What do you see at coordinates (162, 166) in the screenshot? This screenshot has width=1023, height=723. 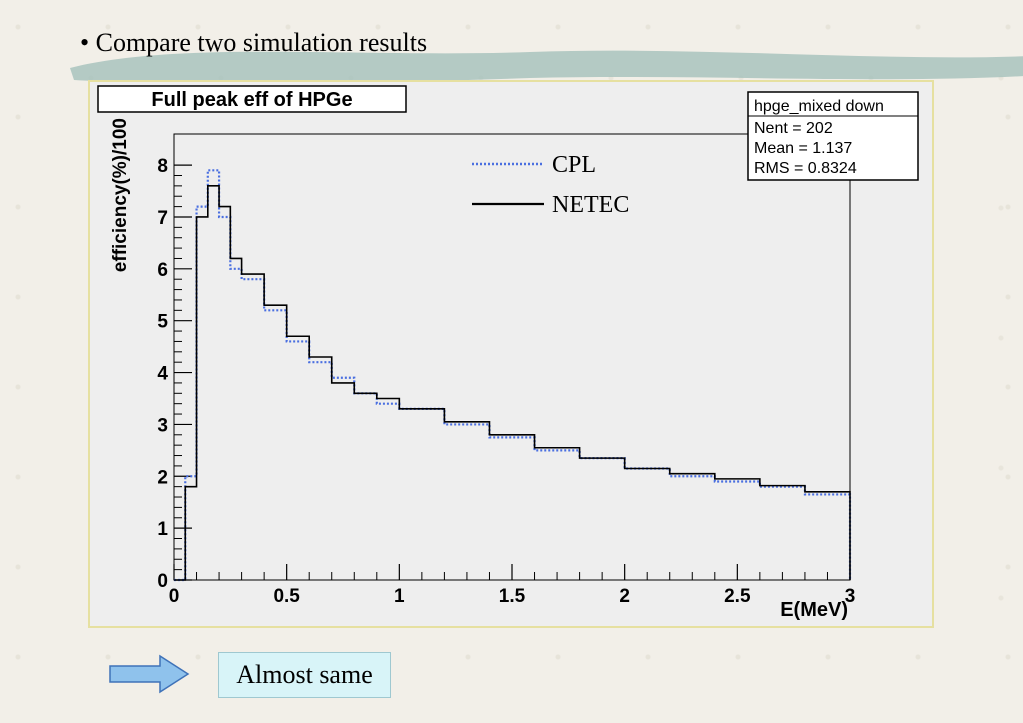 I see `y-tick-label: 8` at bounding box center [162, 166].